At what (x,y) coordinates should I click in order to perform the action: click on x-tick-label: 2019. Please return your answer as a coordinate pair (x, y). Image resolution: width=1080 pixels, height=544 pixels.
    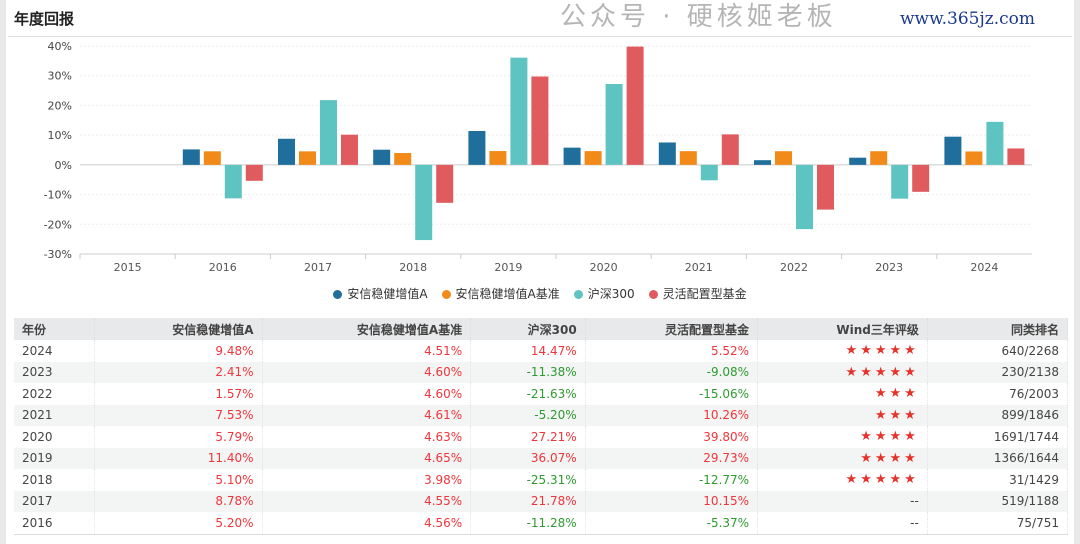
    Looking at the image, I should click on (508, 267).